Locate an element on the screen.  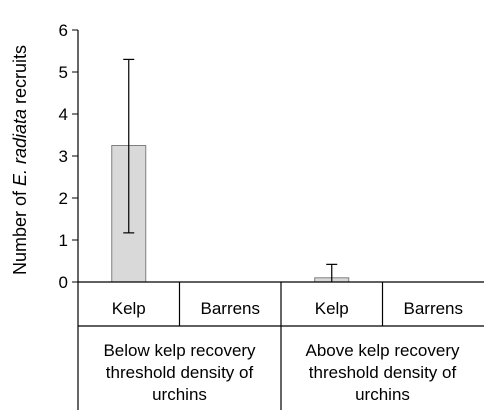
y-ticks: 0 1 2 3 4 5 6 is located at coordinates (68, 156).